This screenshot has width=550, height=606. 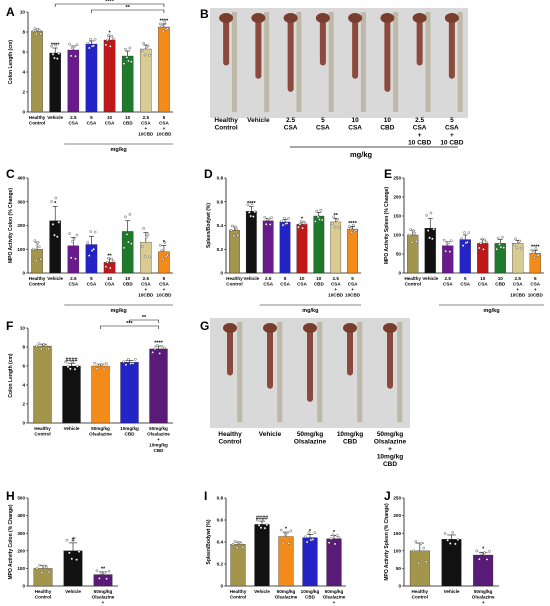 What do you see at coordinates (23, 328) in the screenshot?
I see `y-tick-label: 10` at bounding box center [23, 328].